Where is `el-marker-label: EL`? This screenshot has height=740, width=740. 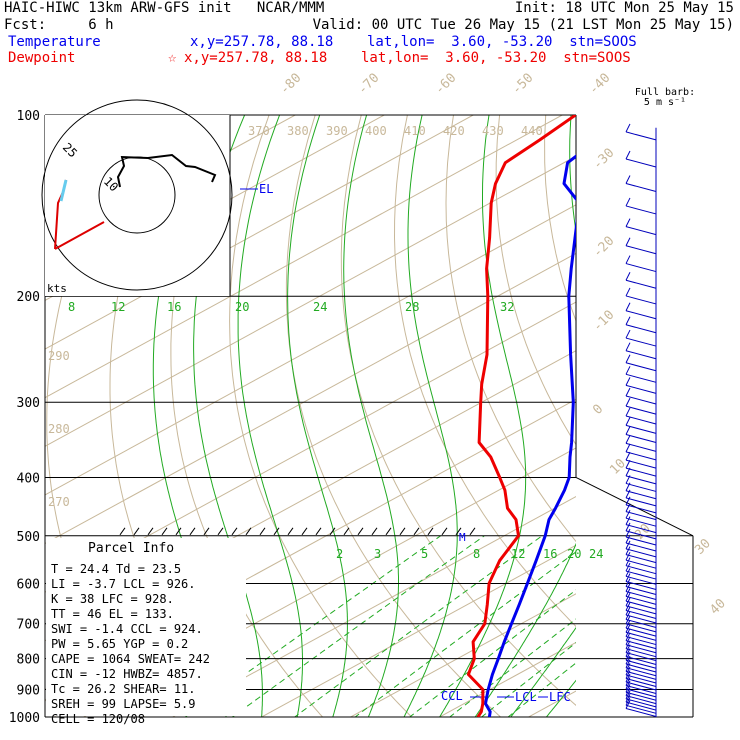 el-marker-label: EL is located at coordinates (266, 189).